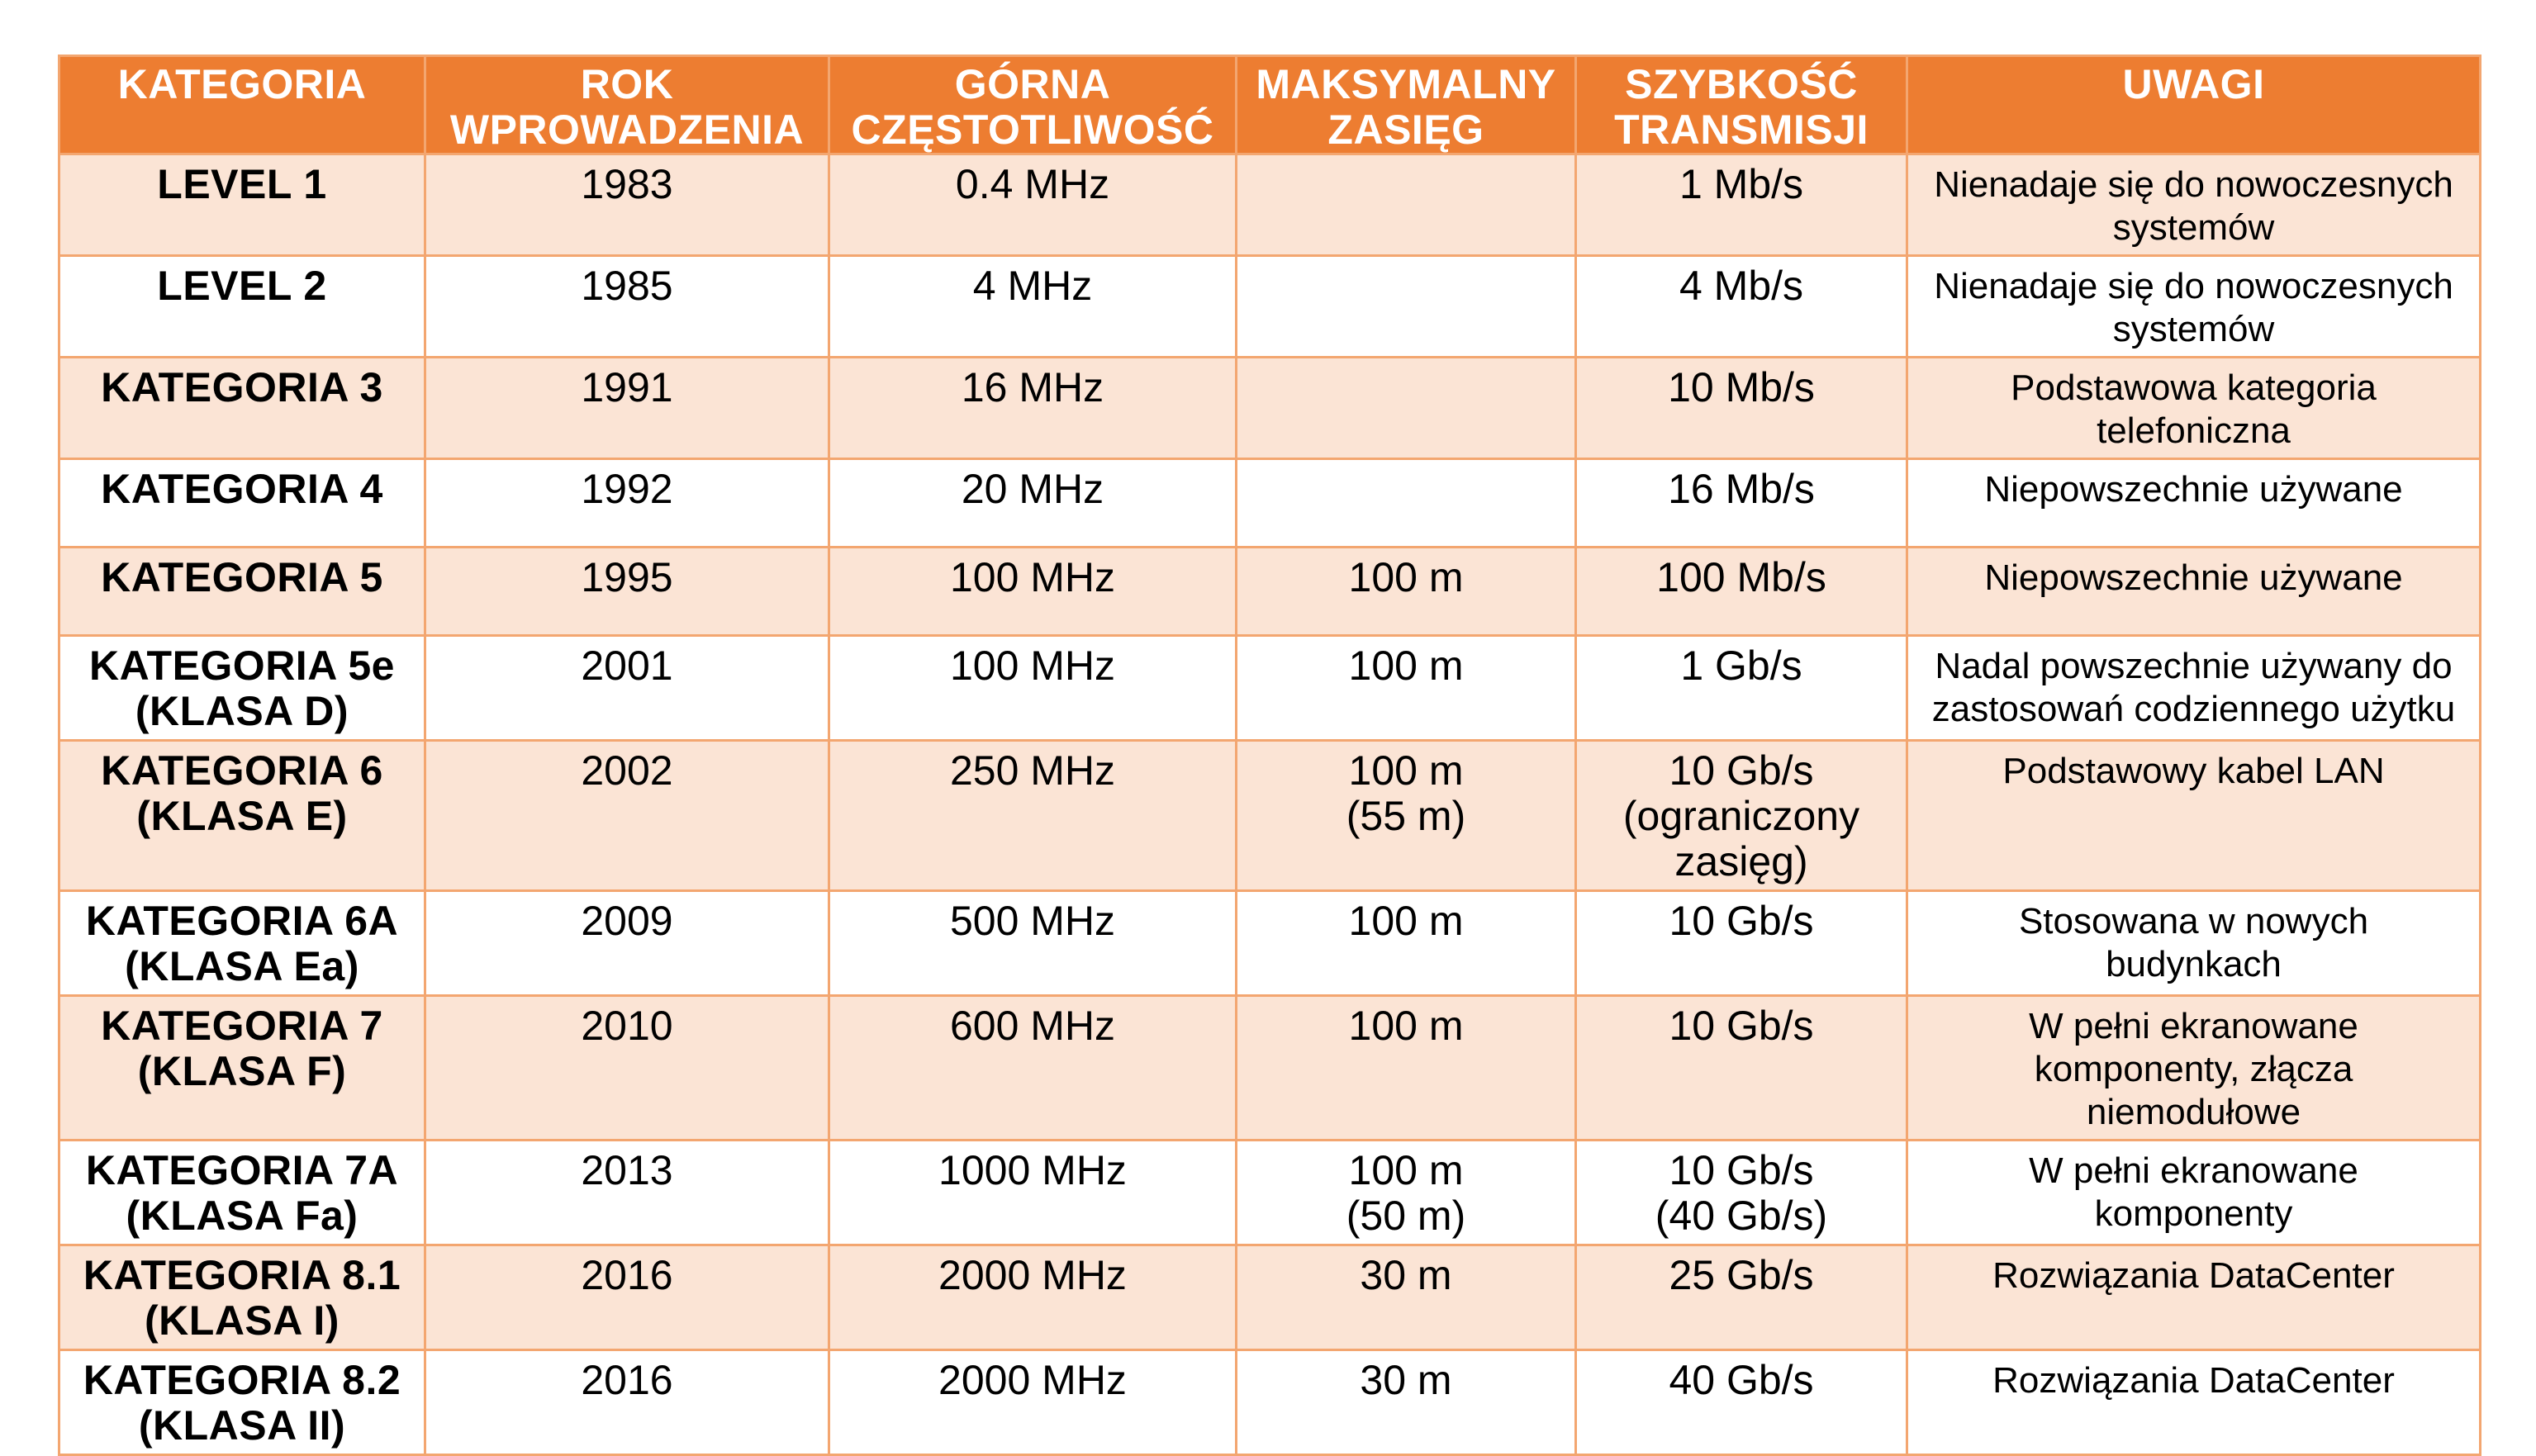 Image resolution: width=2536 pixels, height=1456 pixels. Describe the element at coordinates (2193, 943) in the screenshot. I see `cell-notes: Stosowana w nowych budynkach` at that location.